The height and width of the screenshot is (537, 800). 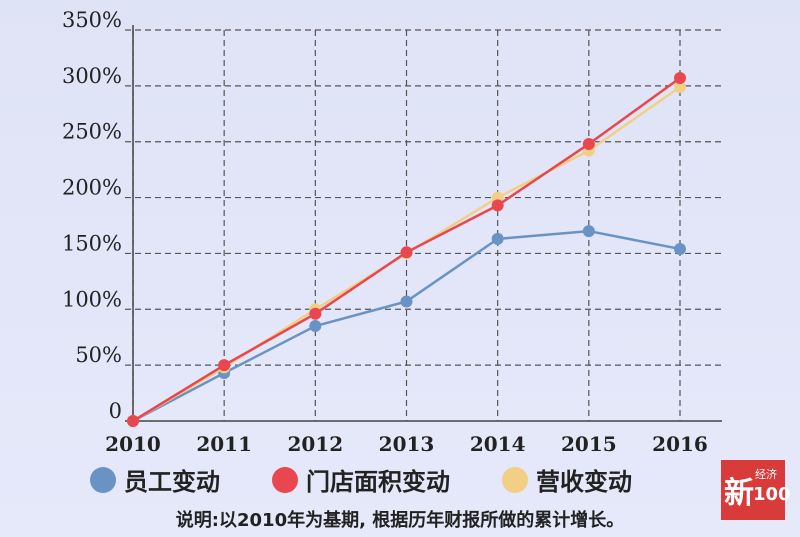 I want to click on x-tick-labels: 2010 2011 2012 2013 2014 2015 2016, so click(x=406, y=444).